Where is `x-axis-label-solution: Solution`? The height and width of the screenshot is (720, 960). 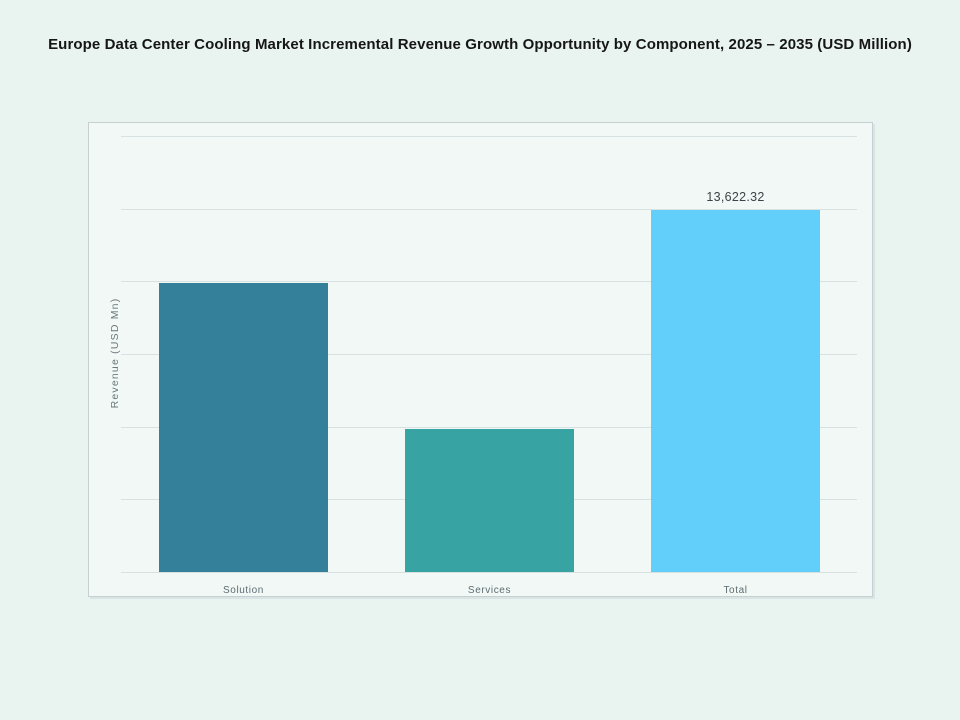 x-axis-label-solution: Solution is located at coordinates (243, 590).